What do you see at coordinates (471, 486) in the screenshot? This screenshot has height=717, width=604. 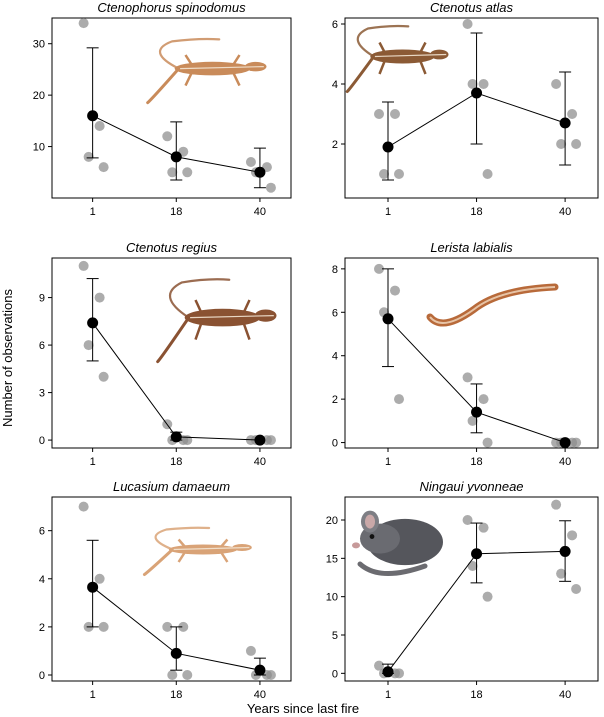 I see `panel-title: Ningaui yvonneae` at bounding box center [471, 486].